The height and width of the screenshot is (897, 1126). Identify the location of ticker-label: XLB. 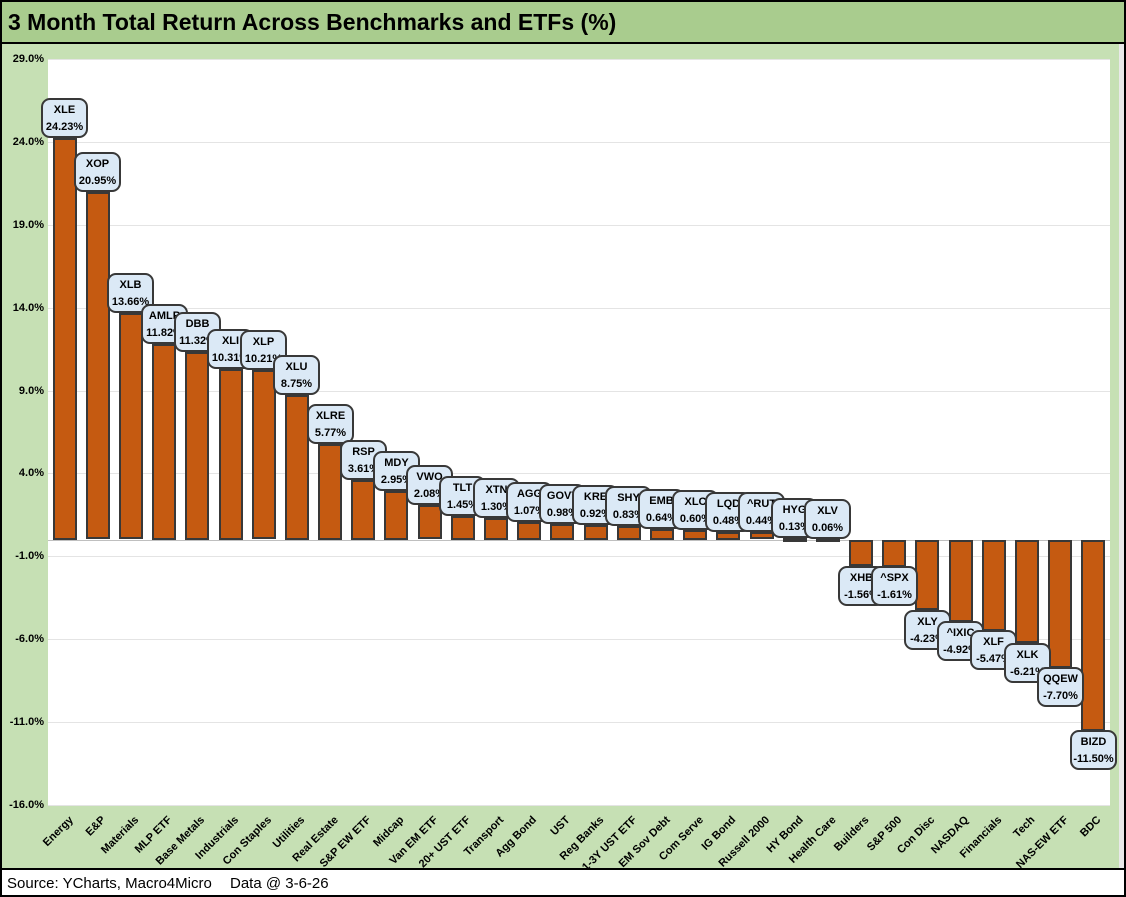
(130, 285).